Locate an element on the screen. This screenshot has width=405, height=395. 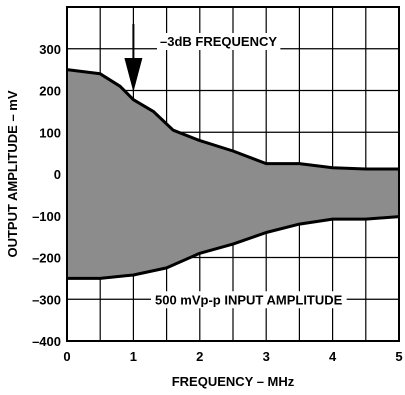
y-axis-label: OUTPUT AMPLITUDE – mV is located at coordinates (12, 173).